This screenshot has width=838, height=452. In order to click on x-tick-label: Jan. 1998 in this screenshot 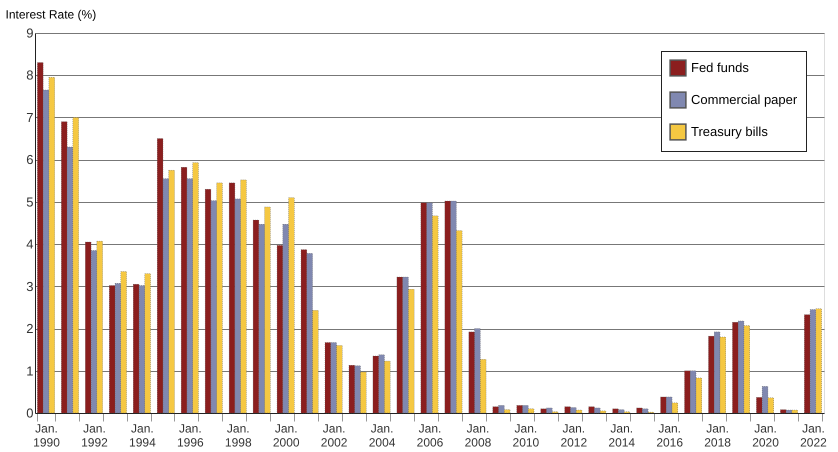, I will do `click(238, 436)`.